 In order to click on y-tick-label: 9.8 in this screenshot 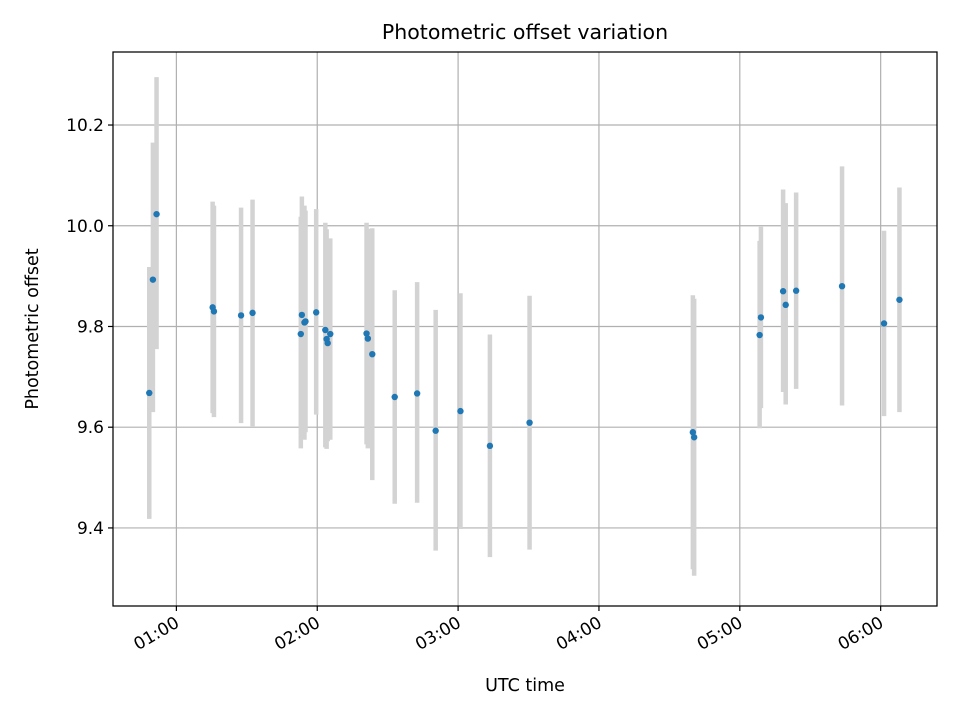, I will do `click(90, 327)`.